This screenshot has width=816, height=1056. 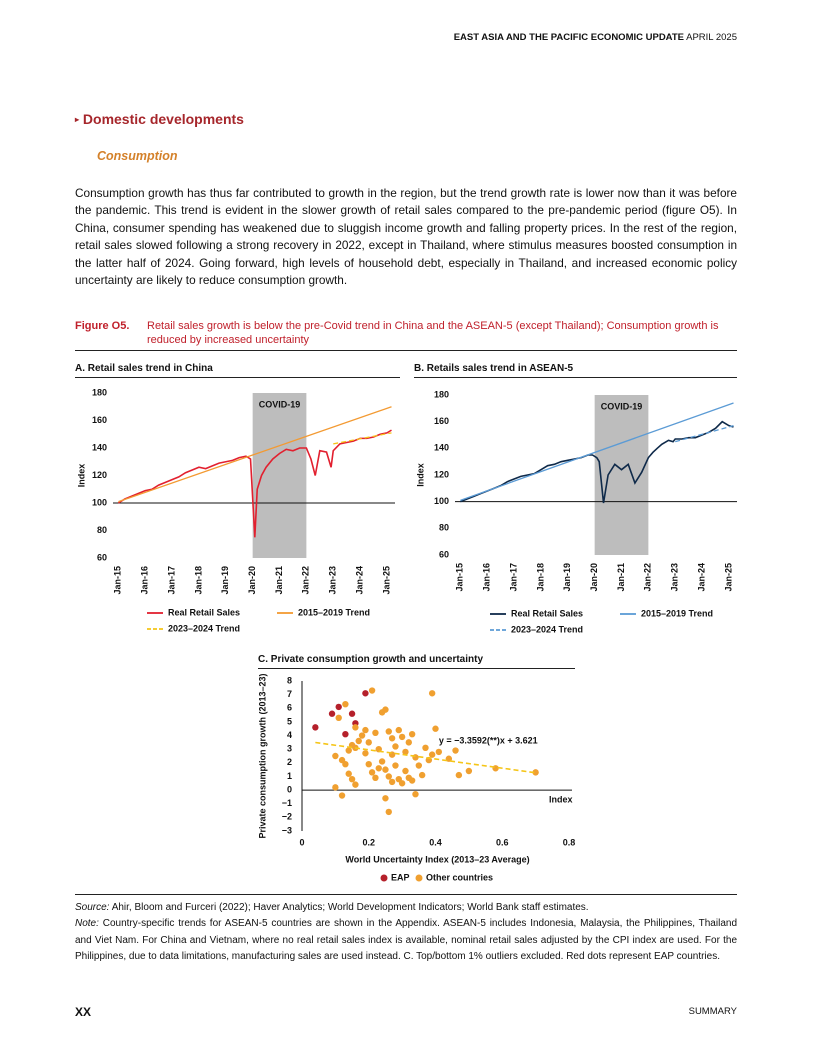 I want to click on y-tick-label: −1, so click(x=287, y=803).